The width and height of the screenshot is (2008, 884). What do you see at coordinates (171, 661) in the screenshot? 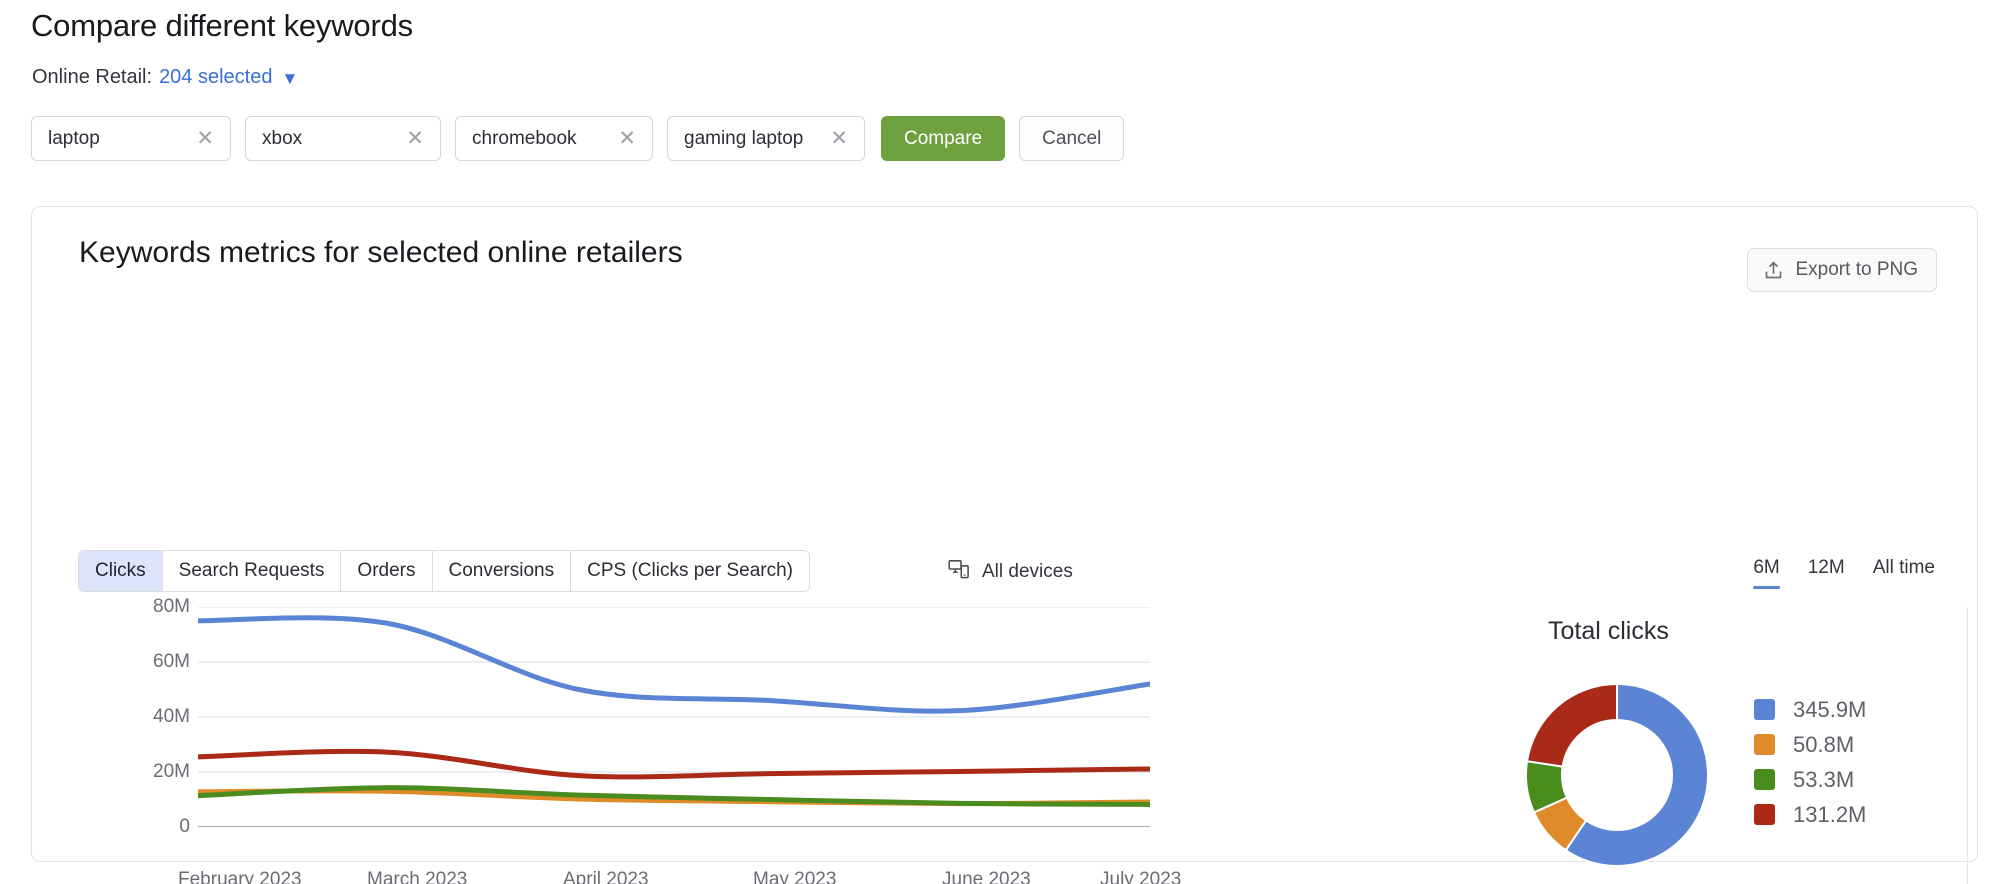
I see `y-tick-label: 60M` at bounding box center [171, 661].